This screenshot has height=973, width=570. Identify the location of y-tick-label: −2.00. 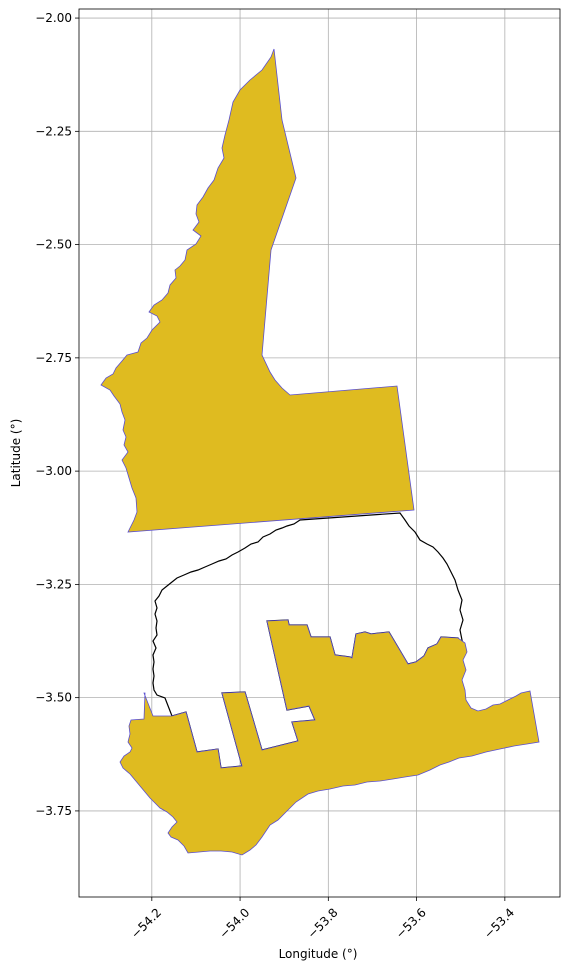
(53, 18).